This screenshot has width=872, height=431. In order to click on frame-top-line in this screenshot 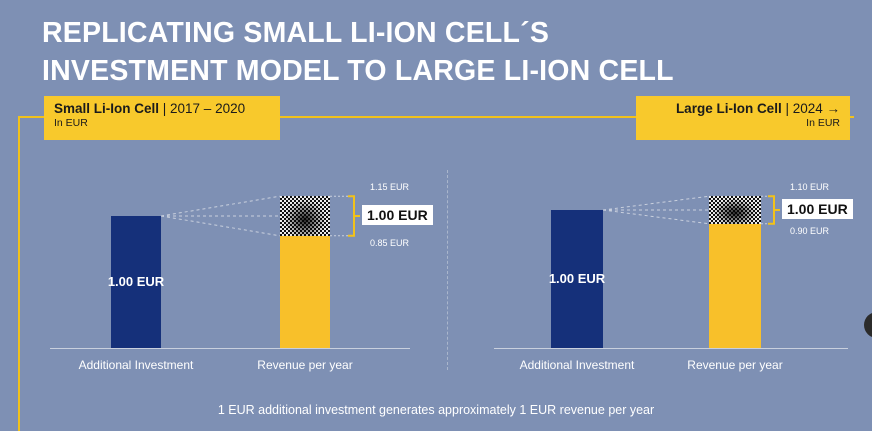, I will do `click(436, 117)`.